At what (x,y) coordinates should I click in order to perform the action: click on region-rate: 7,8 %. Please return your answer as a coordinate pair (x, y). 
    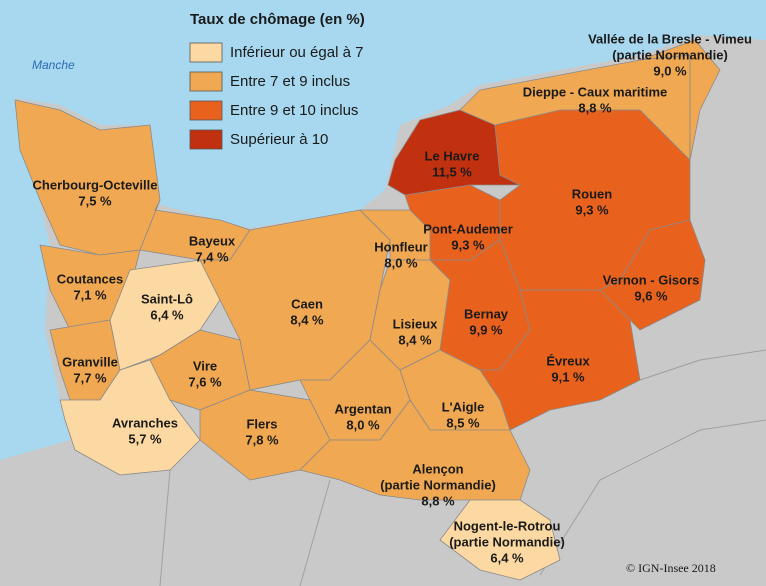
    Looking at the image, I should click on (262, 439).